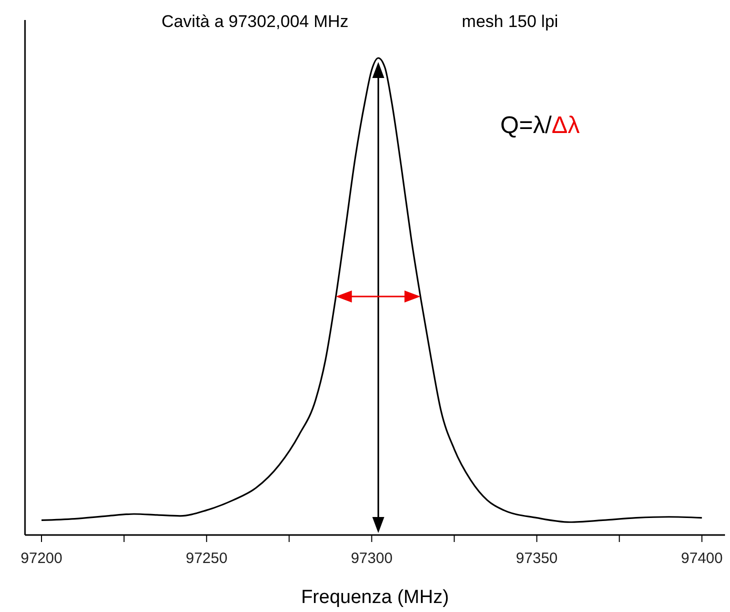  I want to click on annotation: Q=λ/Δλ, so click(540, 125).